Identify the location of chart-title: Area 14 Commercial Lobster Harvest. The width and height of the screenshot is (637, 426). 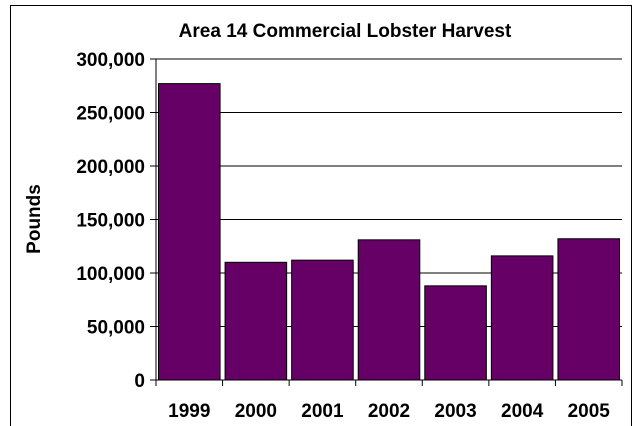
(345, 31).